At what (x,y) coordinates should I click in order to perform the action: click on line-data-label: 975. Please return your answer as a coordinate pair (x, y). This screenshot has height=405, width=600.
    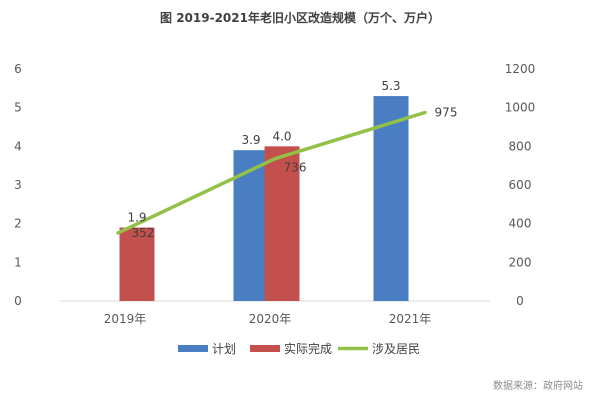
    Looking at the image, I should click on (446, 113).